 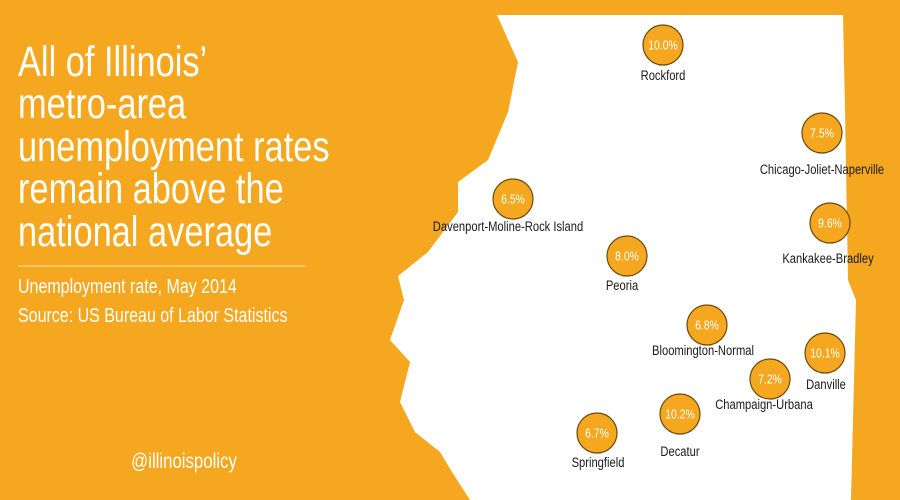 I want to click on city-rate: 6.7%, so click(x=597, y=433).